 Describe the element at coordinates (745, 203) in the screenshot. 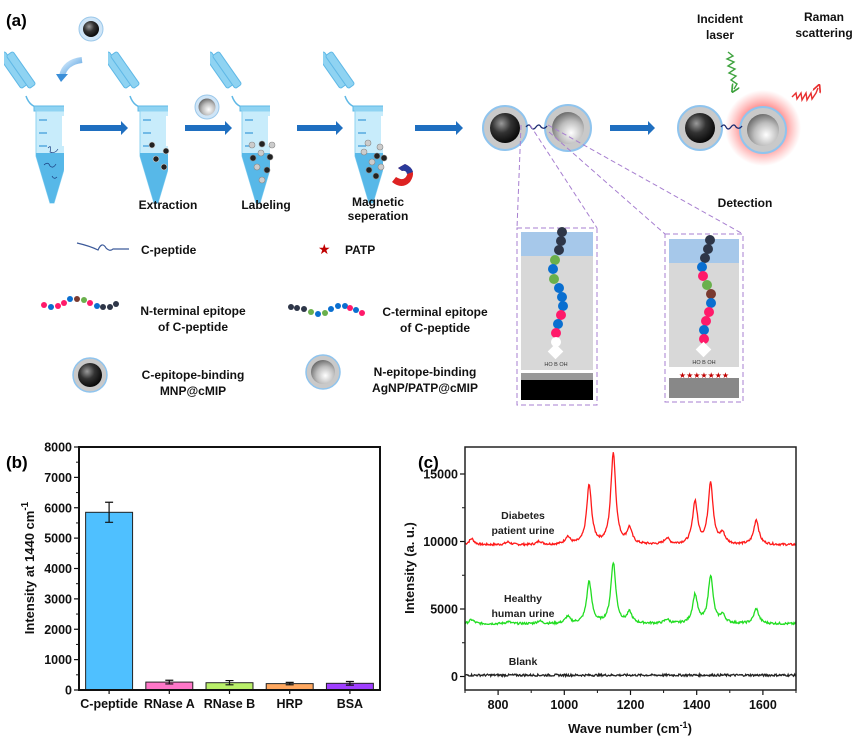

I see `step-detection: Detection` at that location.